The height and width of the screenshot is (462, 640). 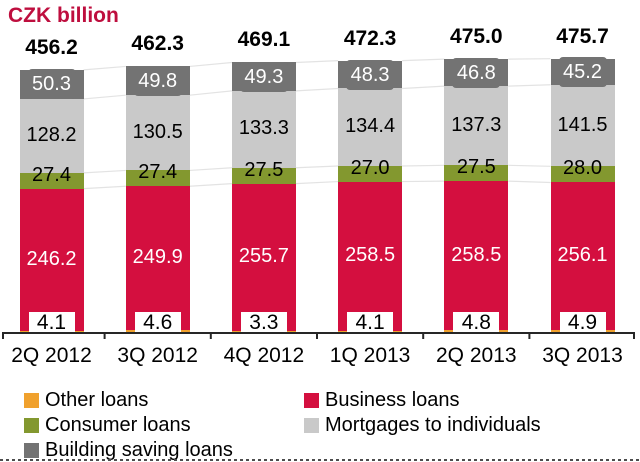 I want to click on legend-column: Business loans Mortgages to individuals, so click(x=422, y=413).